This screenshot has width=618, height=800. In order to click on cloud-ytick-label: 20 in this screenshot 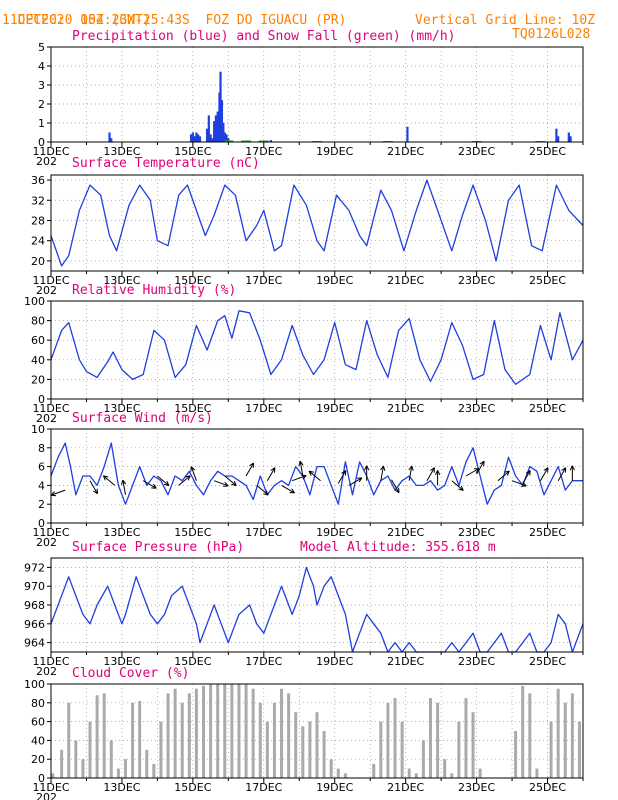, I will do `click(38, 759)`.